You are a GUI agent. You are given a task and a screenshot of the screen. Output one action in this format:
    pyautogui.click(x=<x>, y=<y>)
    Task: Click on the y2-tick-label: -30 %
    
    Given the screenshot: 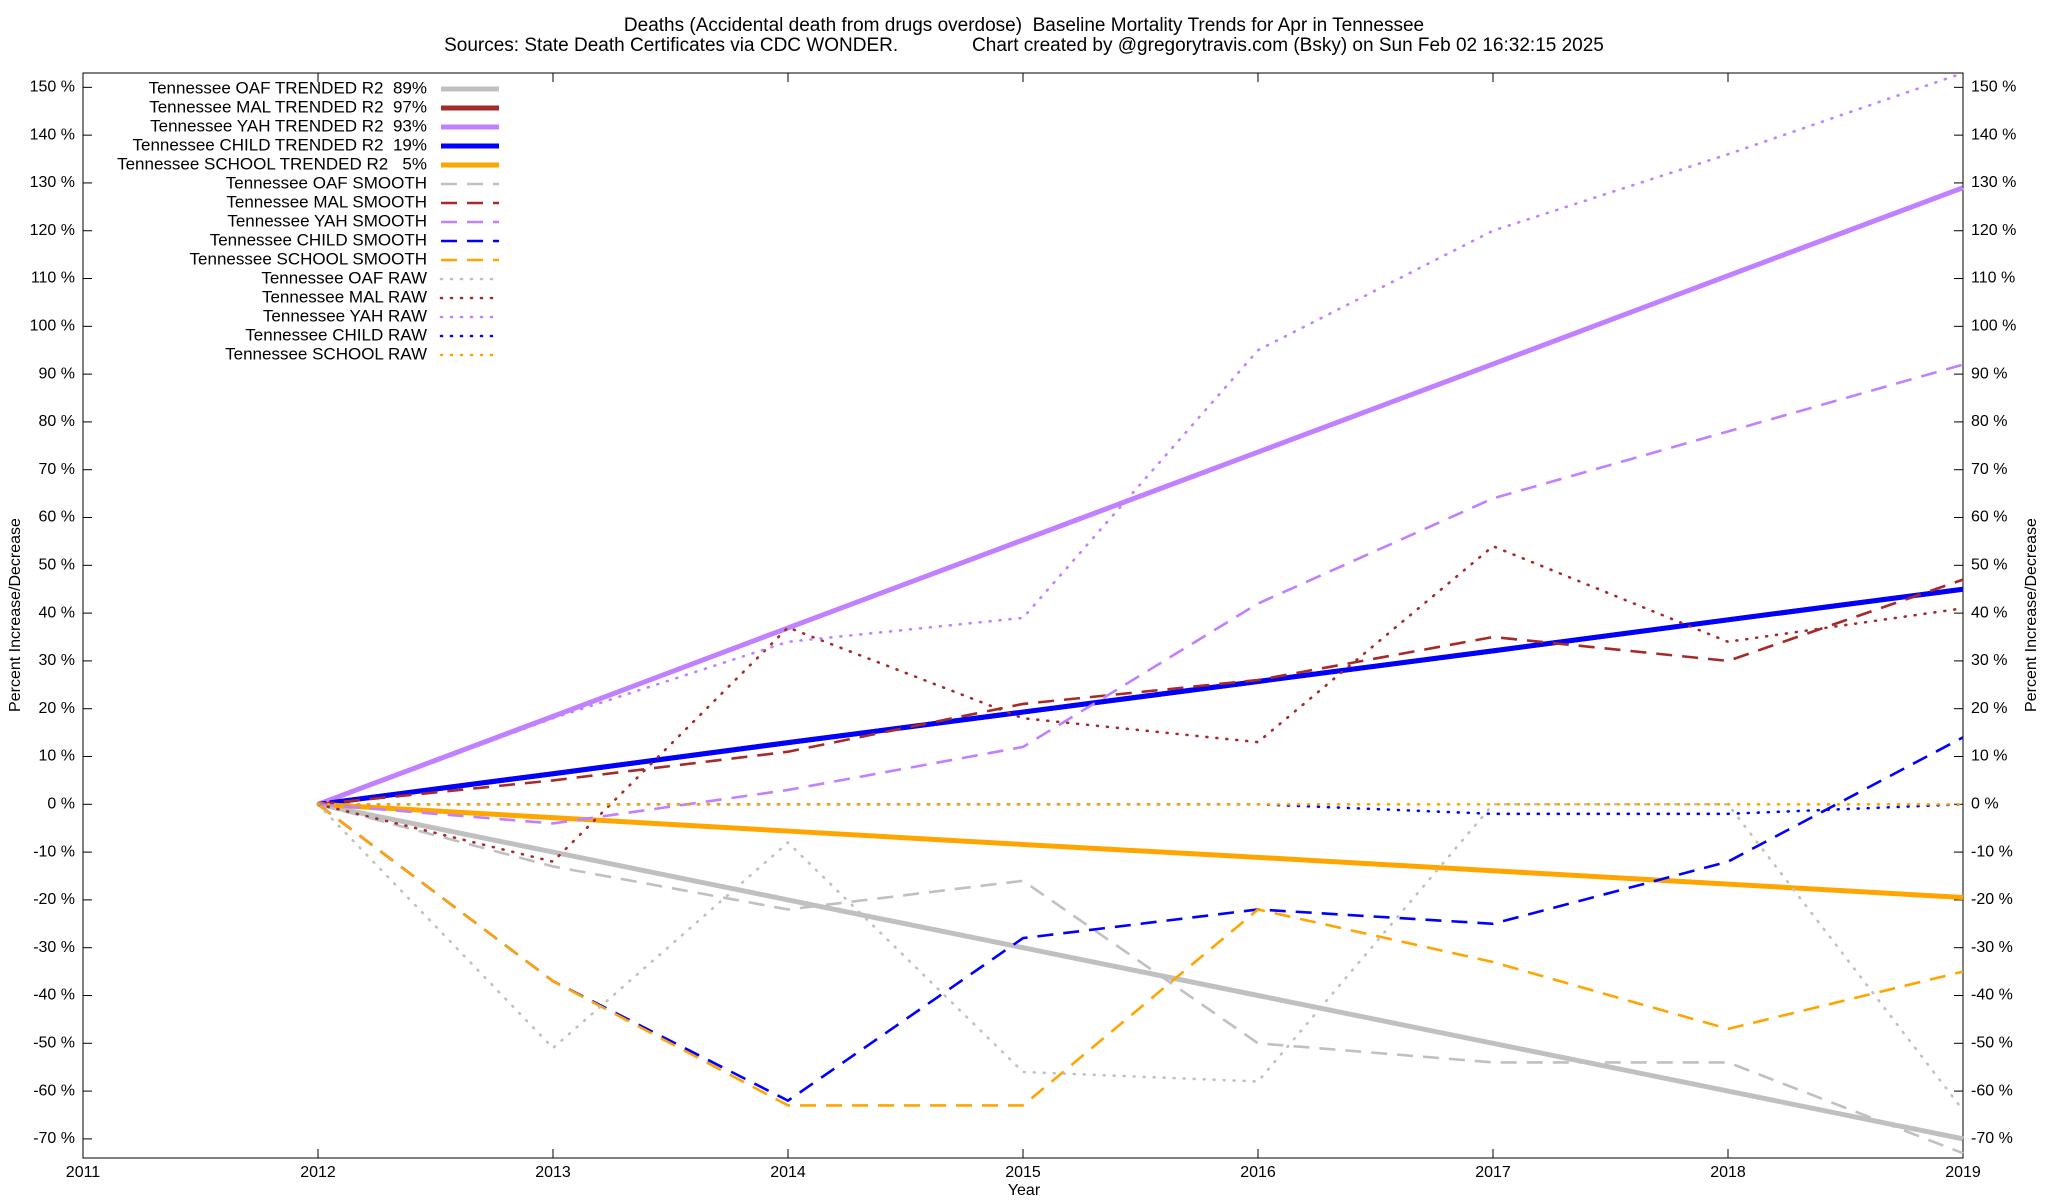 What is the action you would take?
    pyautogui.click(x=1992, y=947)
    